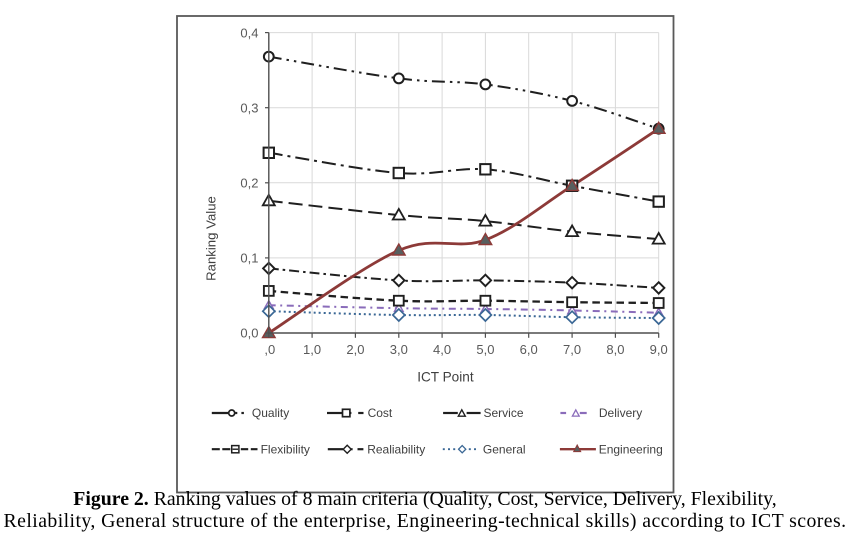 This screenshot has width=850, height=547. Describe the element at coordinates (249, 107) in the screenshot. I see `svg-text: 0,3` at that location.